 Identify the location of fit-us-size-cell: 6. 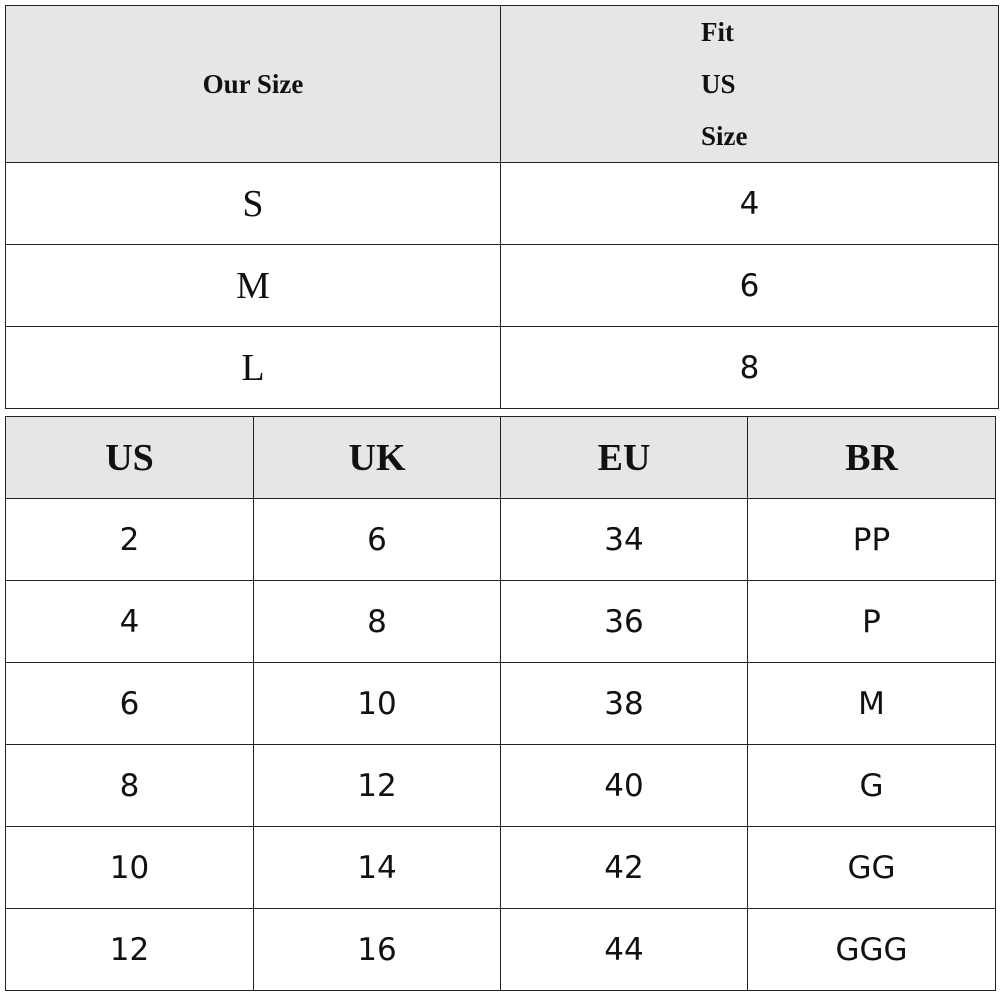
(749, 285).